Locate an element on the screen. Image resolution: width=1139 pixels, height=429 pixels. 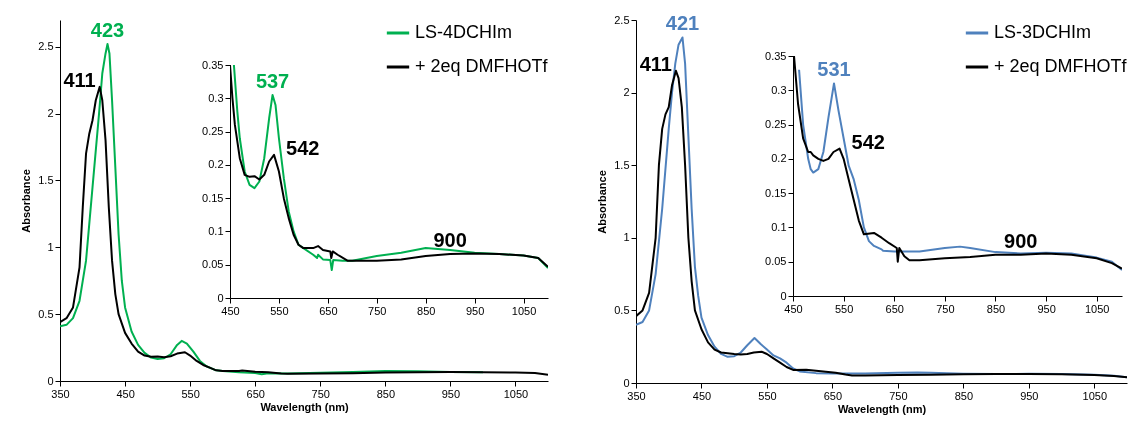
legend-label: LS-3DCHIm is located at coordinates (1043, 32).